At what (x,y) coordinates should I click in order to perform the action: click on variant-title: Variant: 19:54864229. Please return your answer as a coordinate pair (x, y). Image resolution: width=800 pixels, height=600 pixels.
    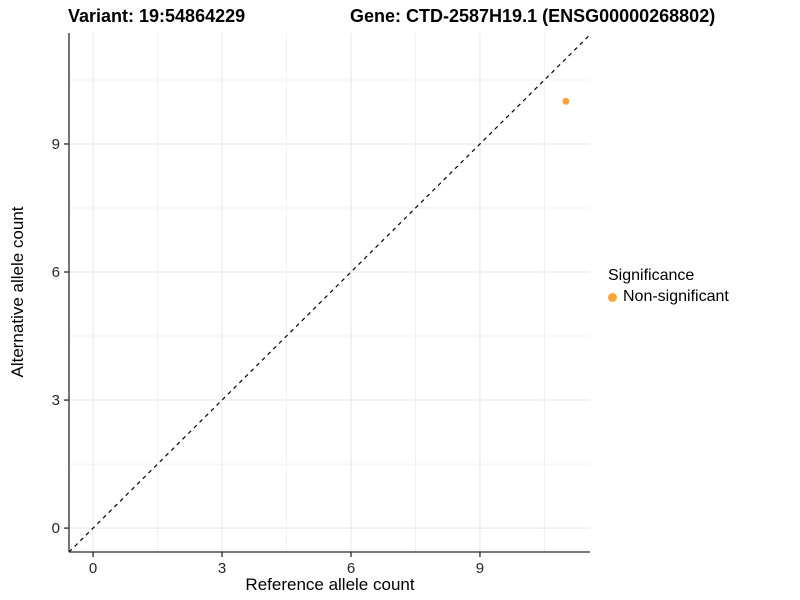
    Looking at the image, I should click on (157, 16).